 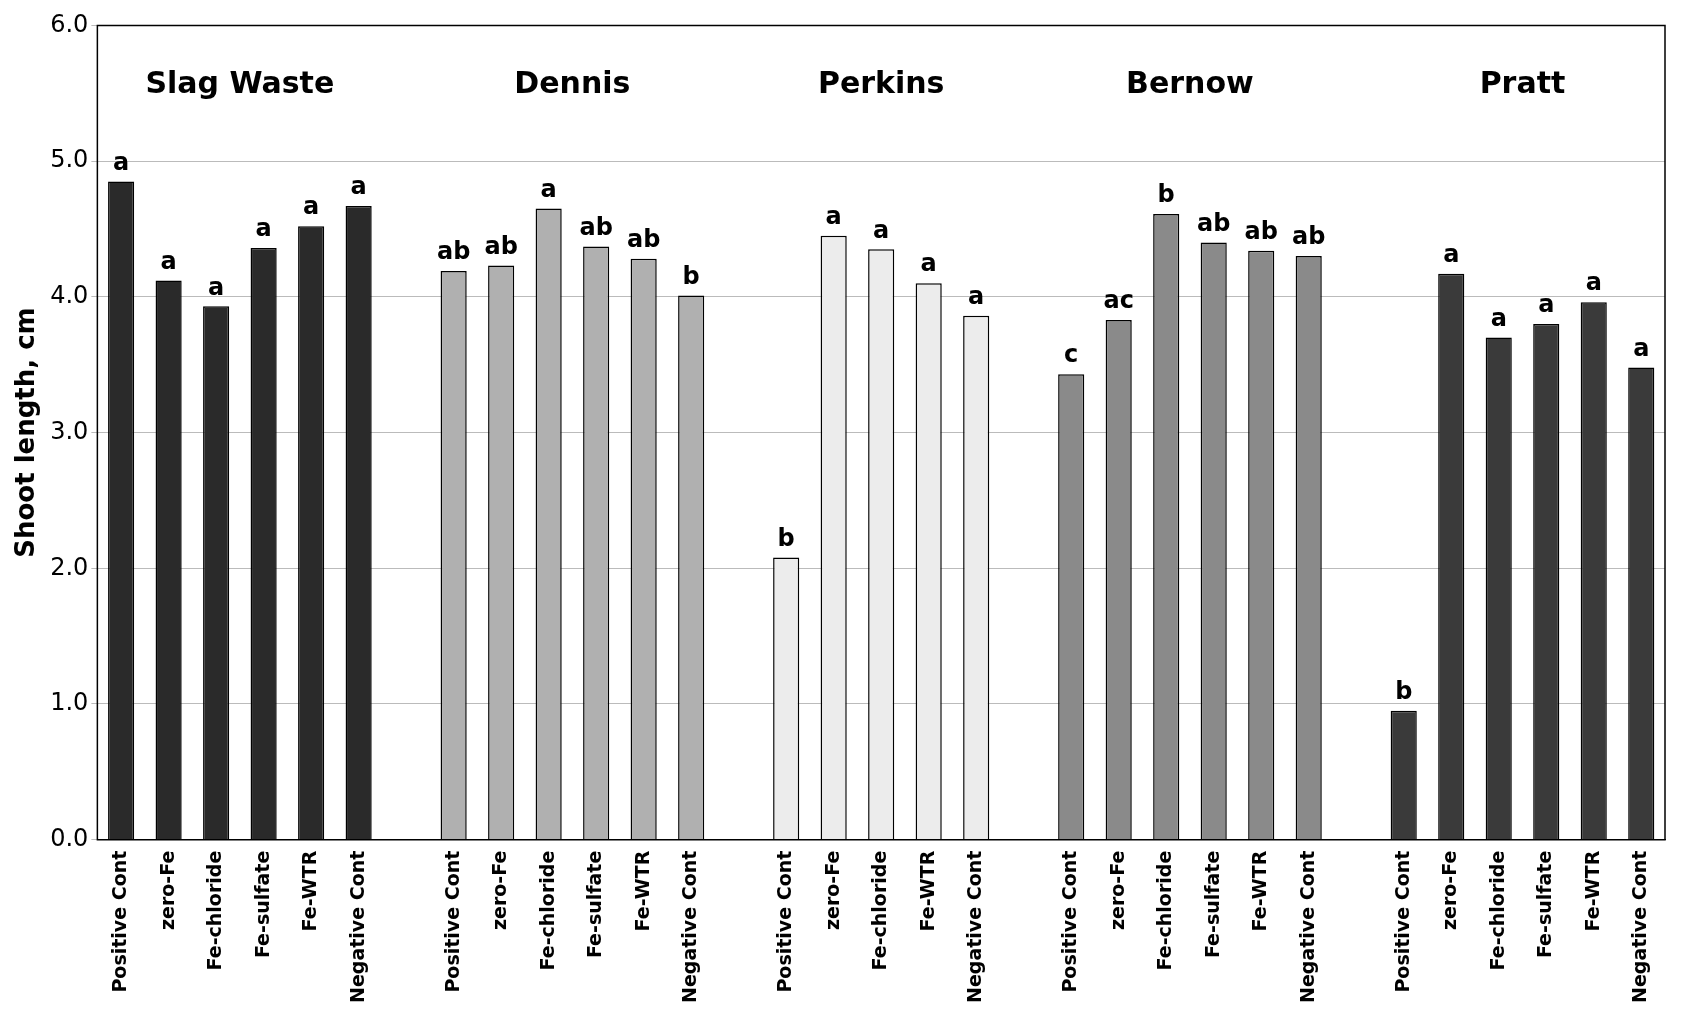 I want to click on annotation: Perkins, so click(x=881, y=83).